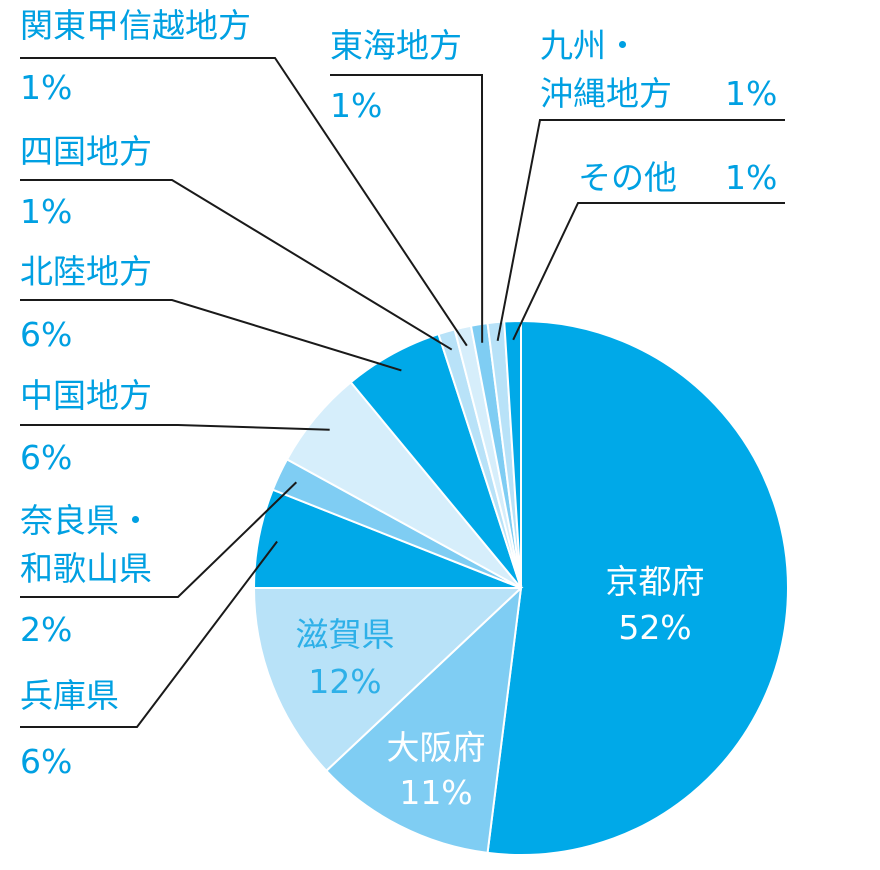 This screenshot has width=880, height=870. Describe the element at coordinates (655, 581) in the screenshot. I see `slice-label: 京都府` at that location.